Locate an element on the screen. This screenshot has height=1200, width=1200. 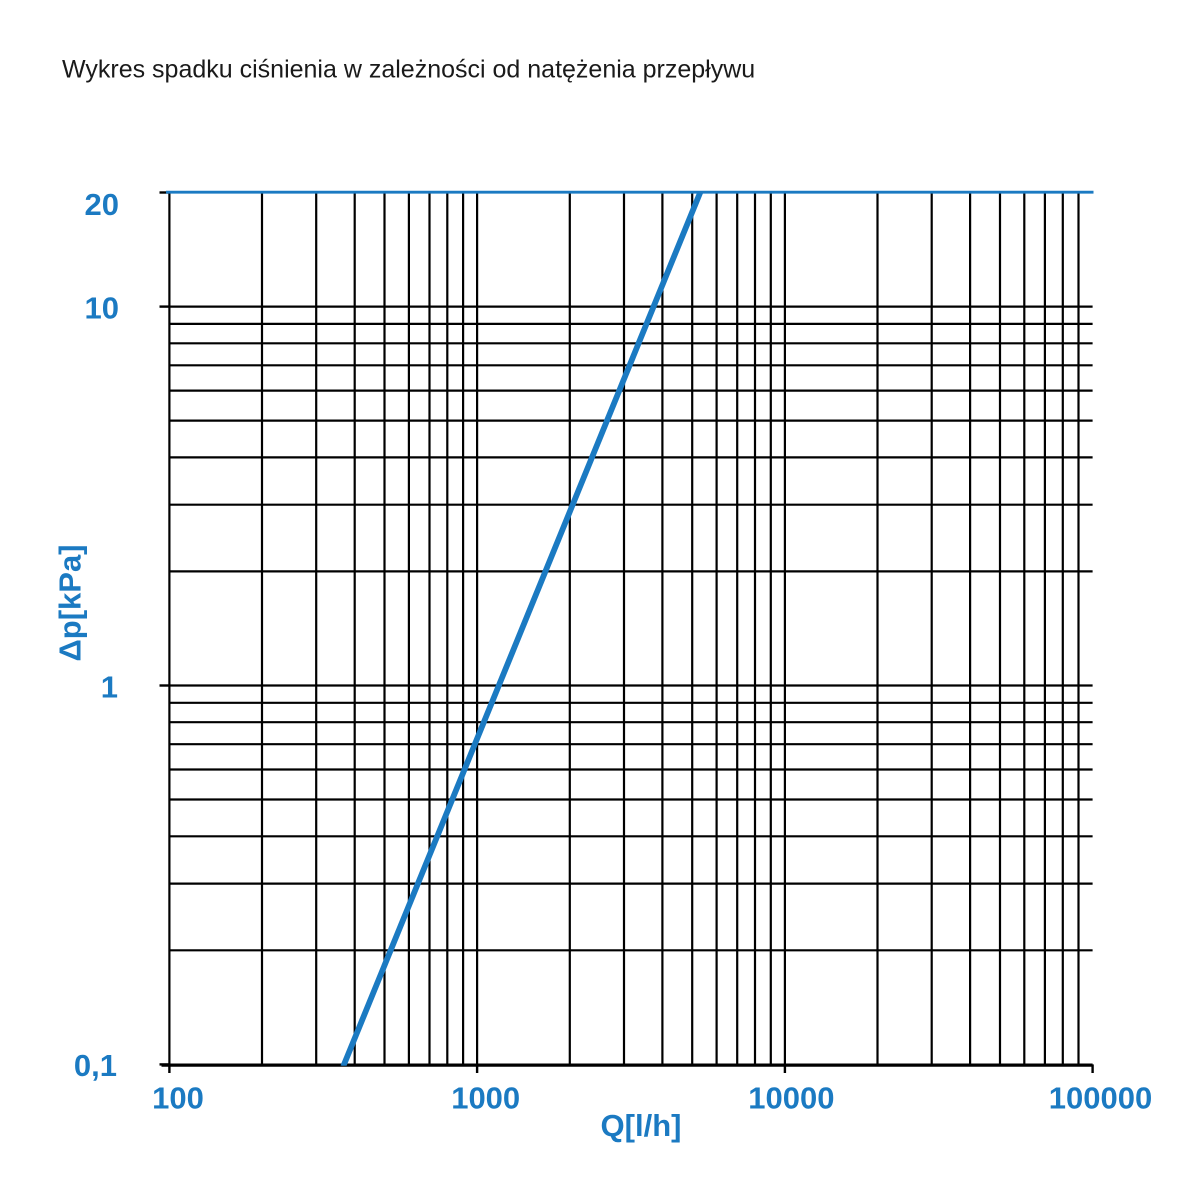
svg-text: 1 is located at coordinates (109, 687).